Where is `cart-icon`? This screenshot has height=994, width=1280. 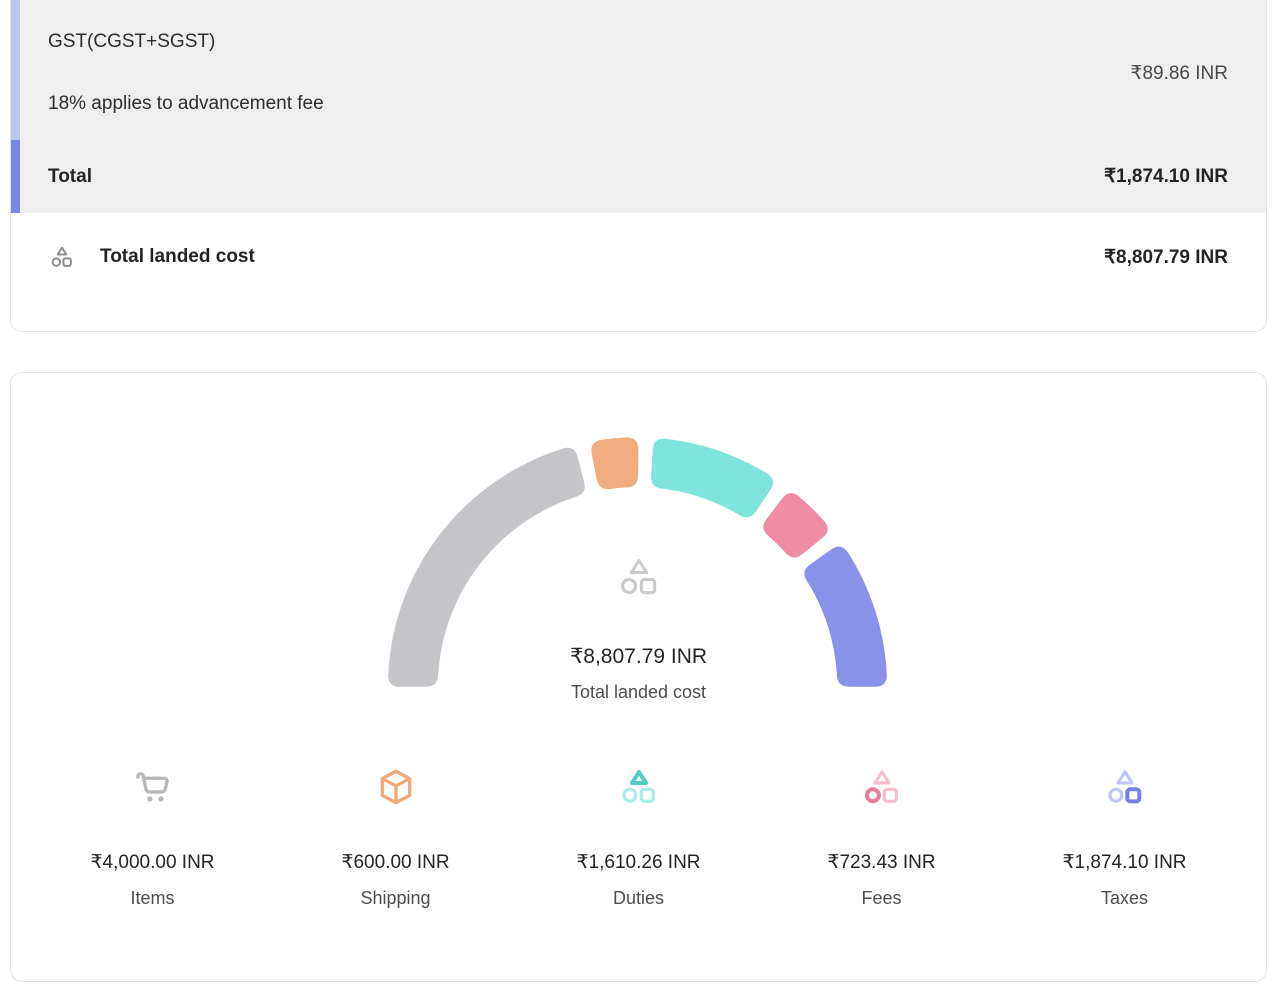 cart-icon is located at coordinates (153, 787).